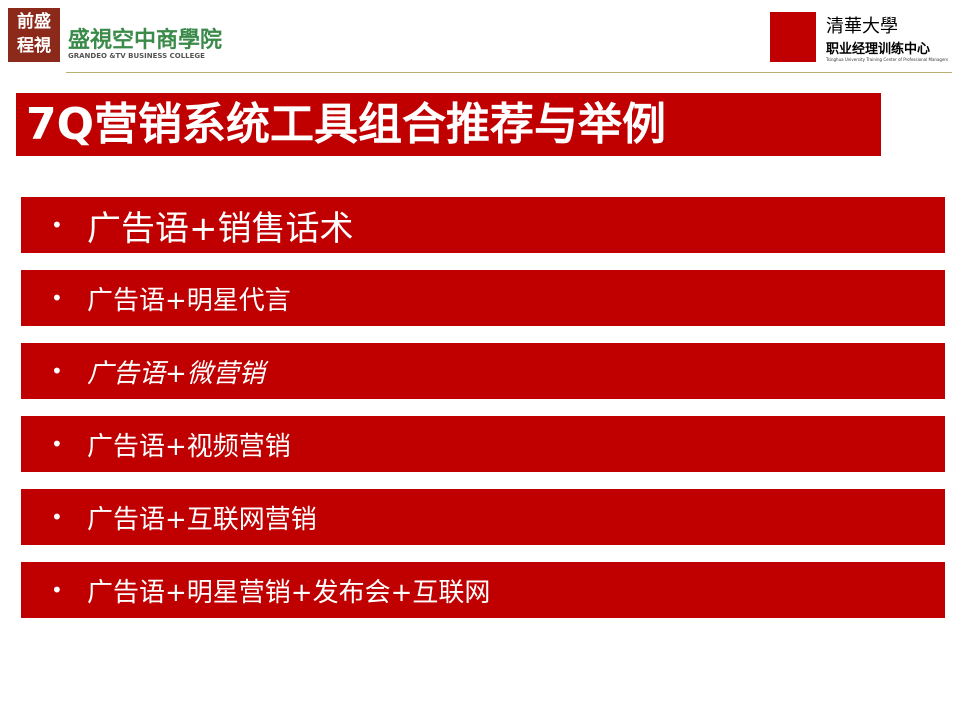 This screenshot has width=960, height=720. What do you see at coordinates (509, 72) in the screenshot?
I see `header-rule` at bounding box center [509, 72].